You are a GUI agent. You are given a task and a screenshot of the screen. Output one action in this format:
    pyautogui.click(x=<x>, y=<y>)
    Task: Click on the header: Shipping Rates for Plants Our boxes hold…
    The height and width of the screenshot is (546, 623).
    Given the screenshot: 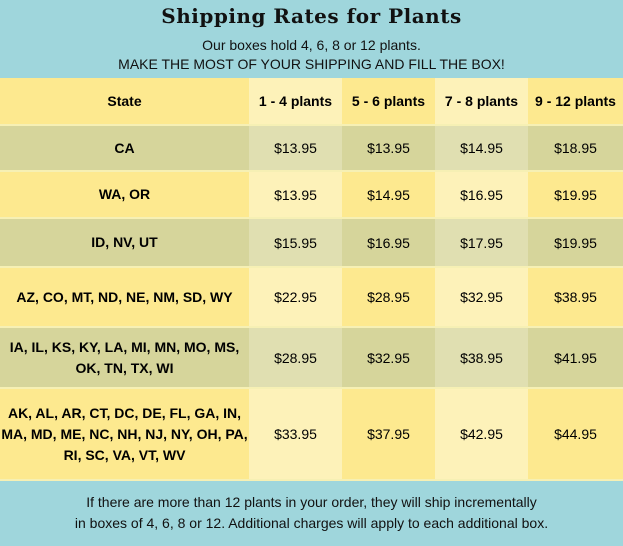 What is the action you would take?
    pyautogui.click(x=311, y=39)
    